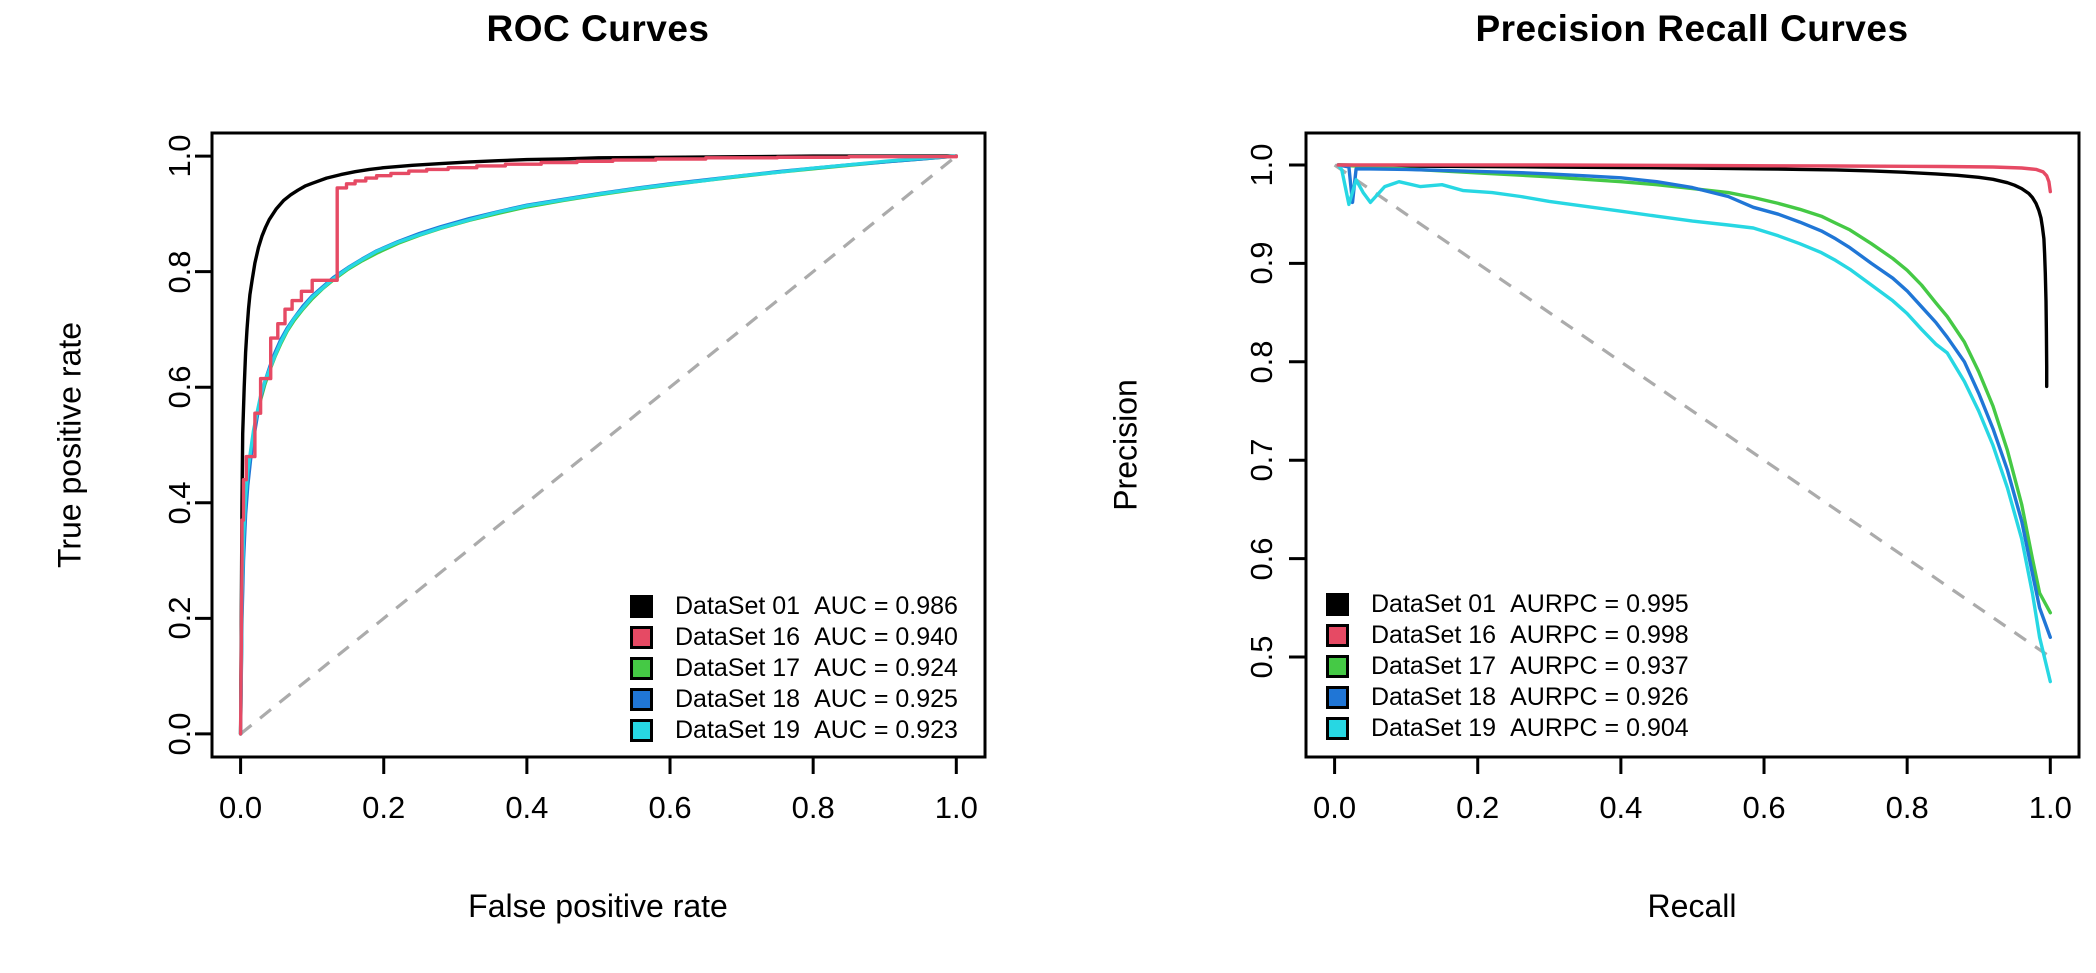  I want to click on legend-row: DataSet 19 AUC = 0.923, so click(794, 730).